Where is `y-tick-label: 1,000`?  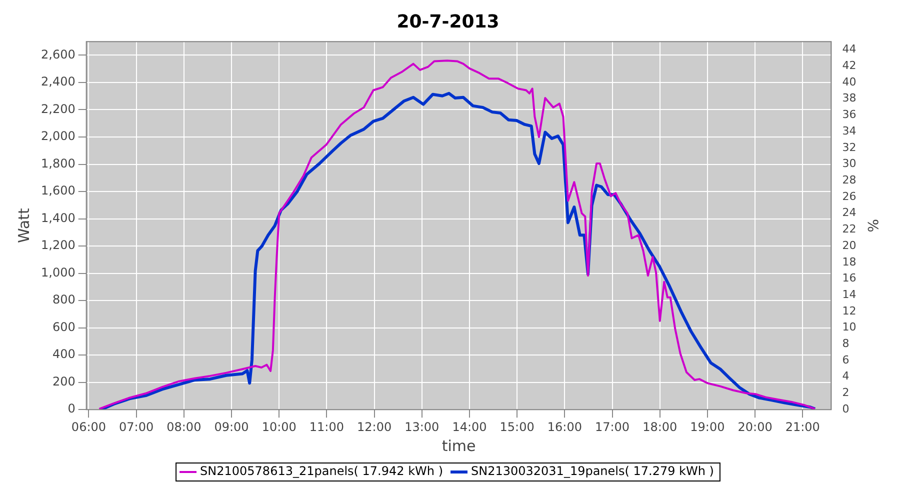 y-tick-label: 1,000 is located at coordinates (58, 272).